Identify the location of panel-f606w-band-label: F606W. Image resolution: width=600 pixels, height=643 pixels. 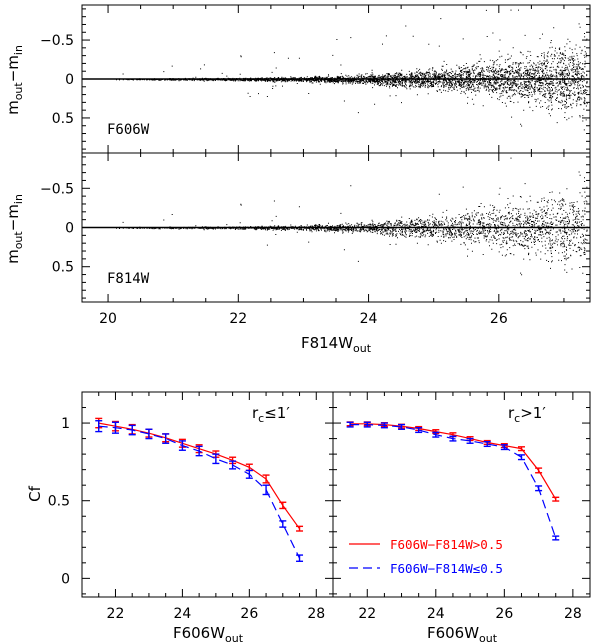
(128, 130).